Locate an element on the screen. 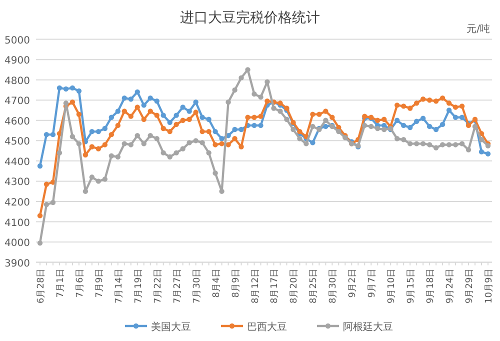 The image size is (500, 341). y-tick-label: 4800 is located at coordinates (17, 81).